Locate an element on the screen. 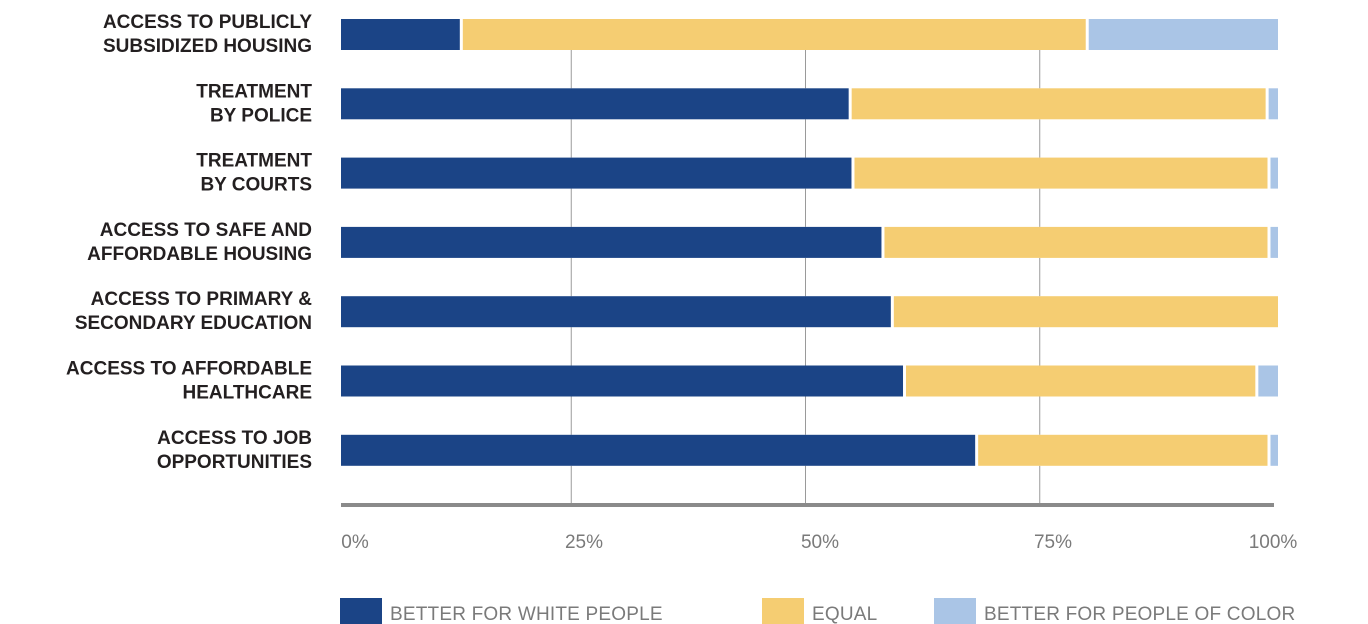 Image resolution: width=1368 pixels, height=624 pixels. category-label-line: ACCESS TO PRIMARY & is located at coordinates (202, 299).